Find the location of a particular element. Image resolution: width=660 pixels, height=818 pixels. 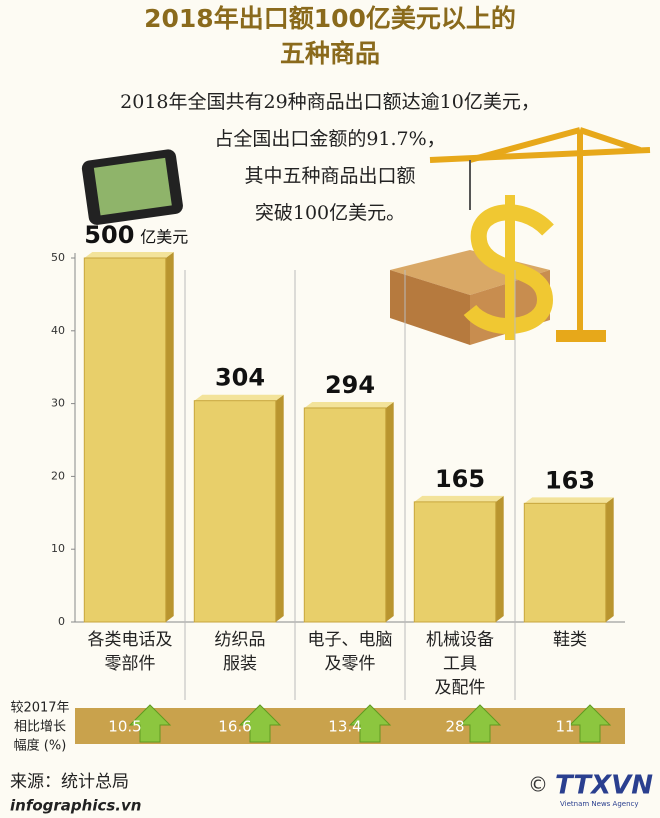

value-label: 294 is located at coordinates (350, 385).